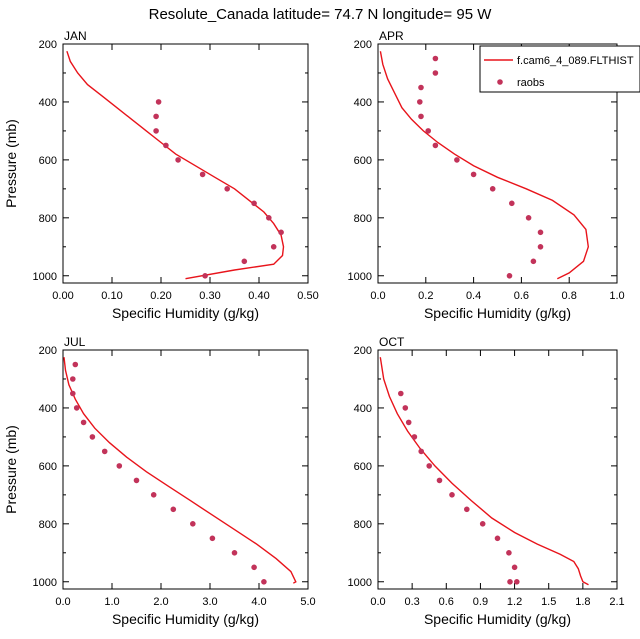  Describe the element at coordinates (500, 82) in the screenshot. I see `legend-obs-swatch` at that location.